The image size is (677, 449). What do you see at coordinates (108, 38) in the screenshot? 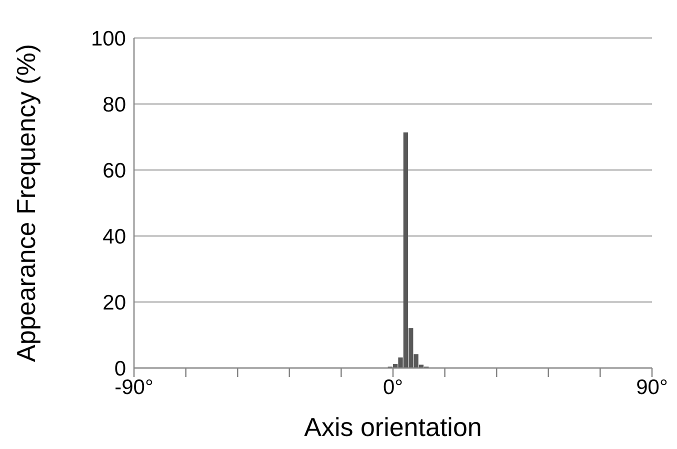
I see `y-tick-label: 100` at bounding box center [108, 38].